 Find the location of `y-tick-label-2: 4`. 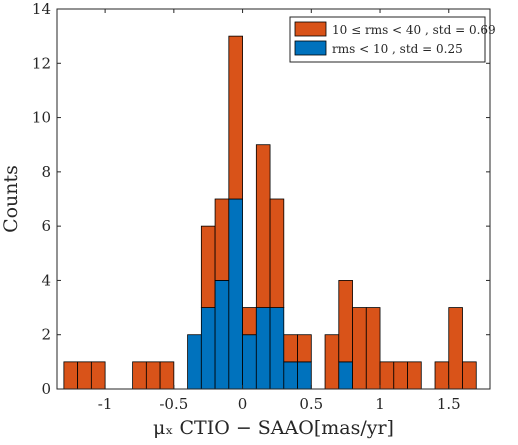

y-tick-label-2: 4 is located at coordinates (46, 280).